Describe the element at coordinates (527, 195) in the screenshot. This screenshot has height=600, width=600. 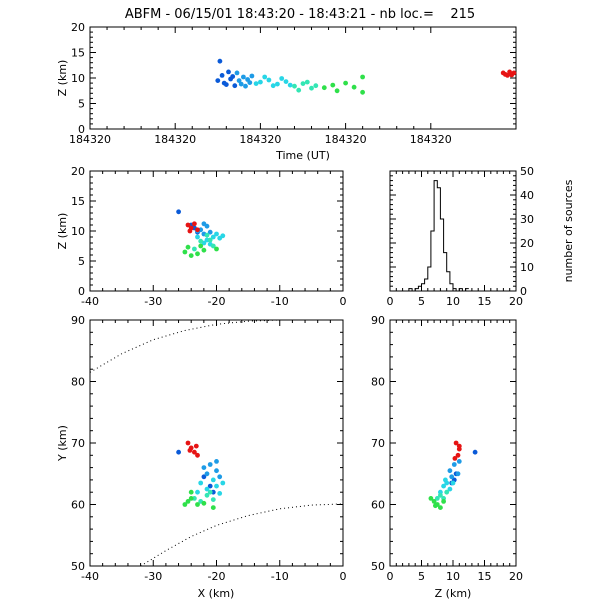
I see `altitude-histogram-y-tick-label: 40` at that location.